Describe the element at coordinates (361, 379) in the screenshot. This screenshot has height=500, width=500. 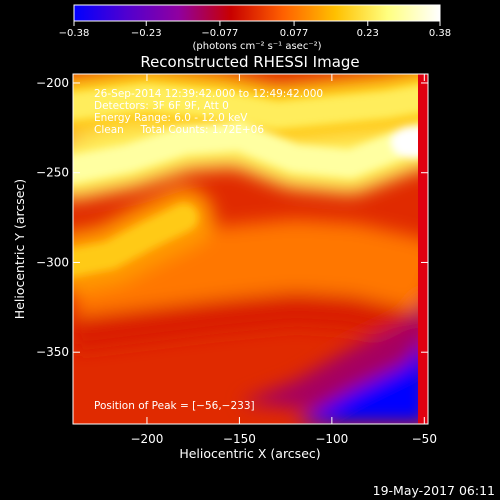
I see `negative-region` at that location.